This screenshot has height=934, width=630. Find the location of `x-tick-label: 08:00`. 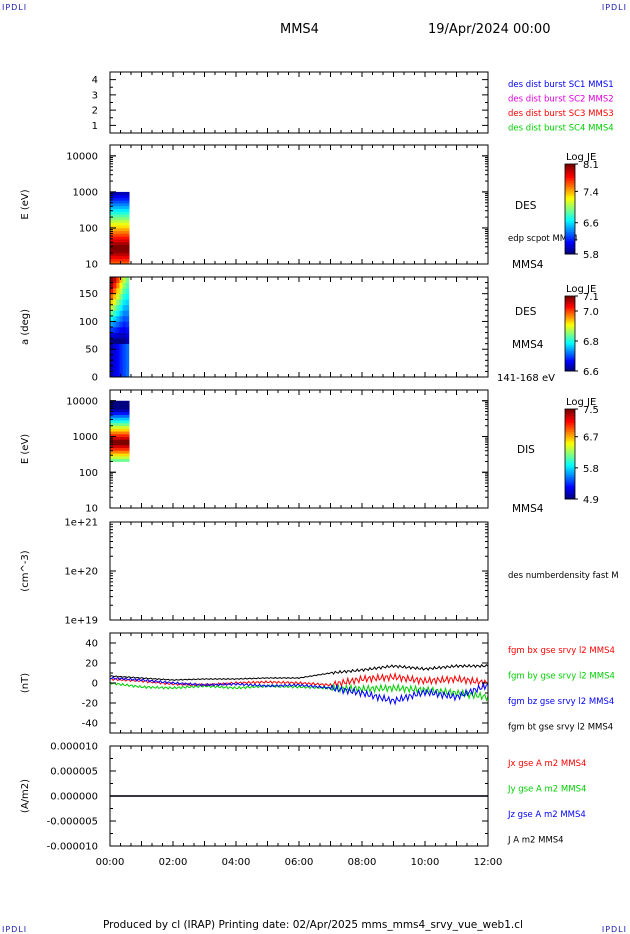

x-tick-label: 08:00 is located at coordinates (362, 862).